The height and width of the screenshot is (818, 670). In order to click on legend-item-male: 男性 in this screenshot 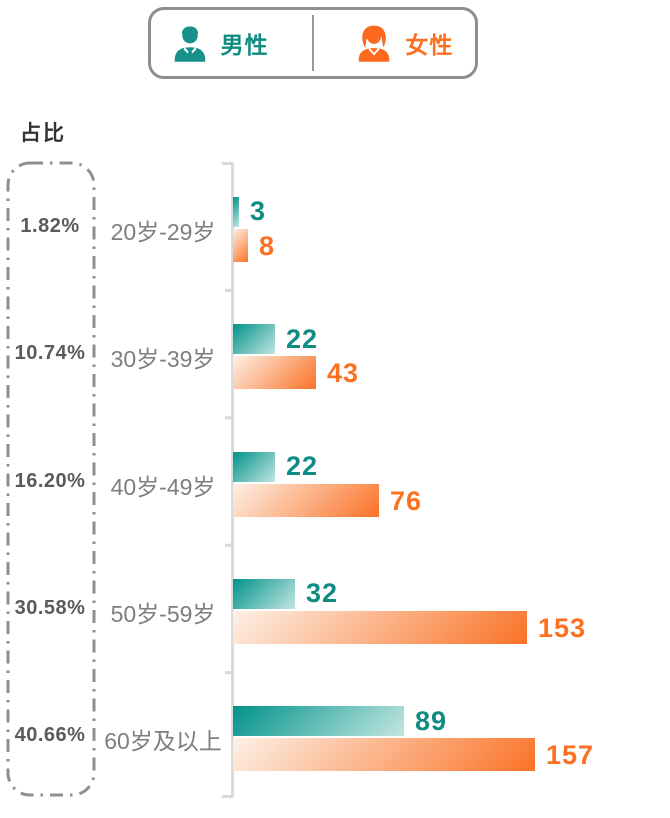, I will do `click(221, 43)`.